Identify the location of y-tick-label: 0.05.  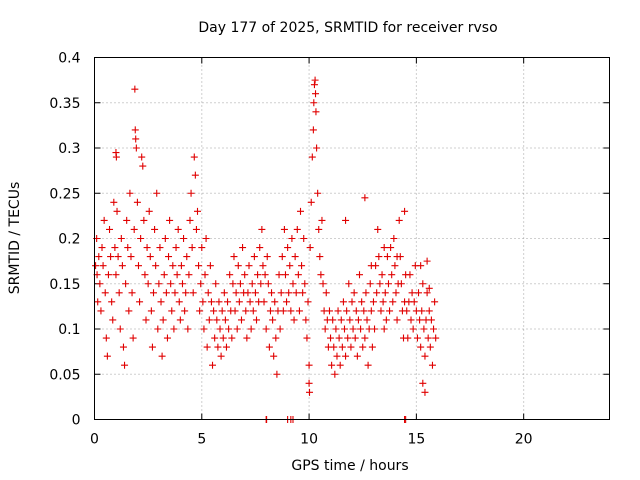
(64, 375).